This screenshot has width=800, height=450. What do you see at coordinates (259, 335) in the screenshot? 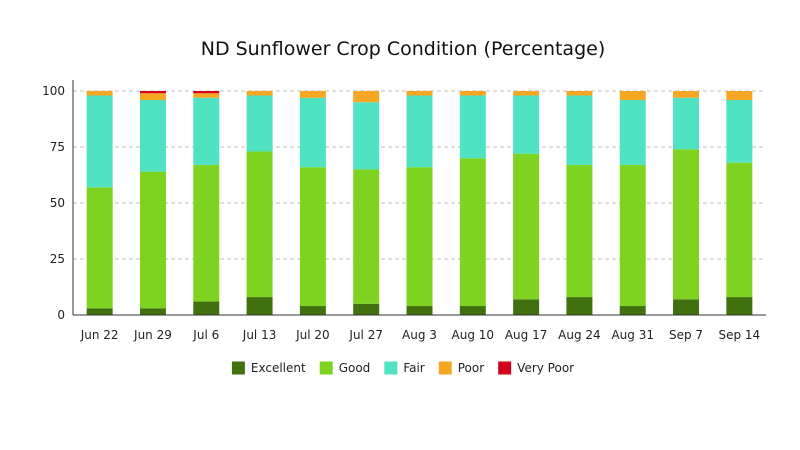
I see `x-tick-label: Jul 13` at bounding box center [259, 335].